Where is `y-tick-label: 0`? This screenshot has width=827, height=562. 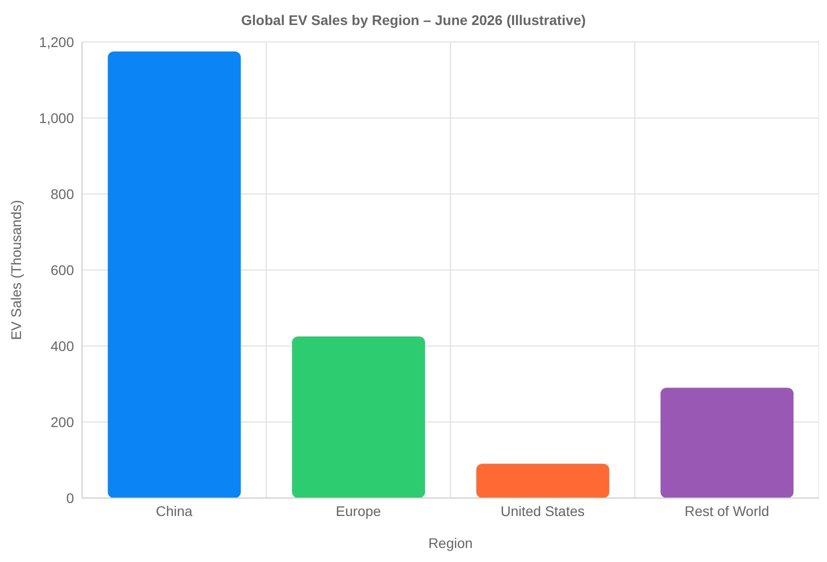
y-tick-label: 0 is located at coordinates (70, 498).